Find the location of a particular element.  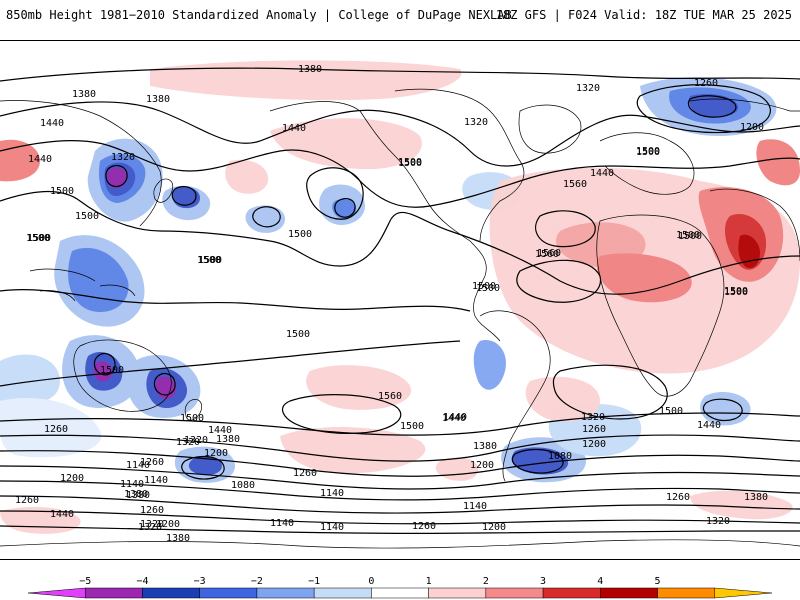

coastline-antarctica is located at coordinates (400, 544).